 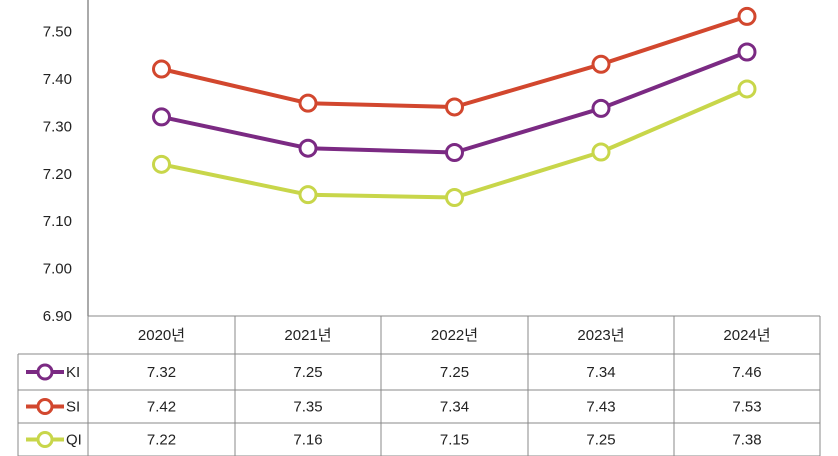 I want to click on y-tick-label: 7.50, so click(x=57, y=32).